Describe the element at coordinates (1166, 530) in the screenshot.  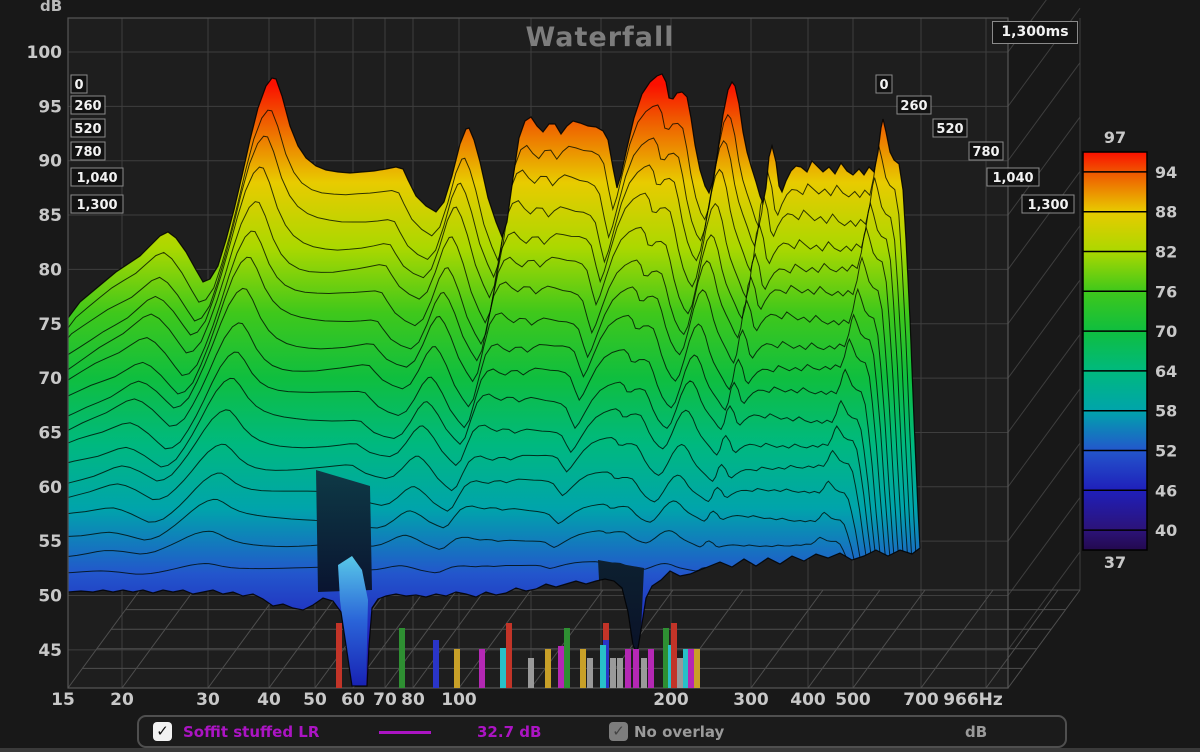
I see `colorbar-boundary-label: 40` at that location.